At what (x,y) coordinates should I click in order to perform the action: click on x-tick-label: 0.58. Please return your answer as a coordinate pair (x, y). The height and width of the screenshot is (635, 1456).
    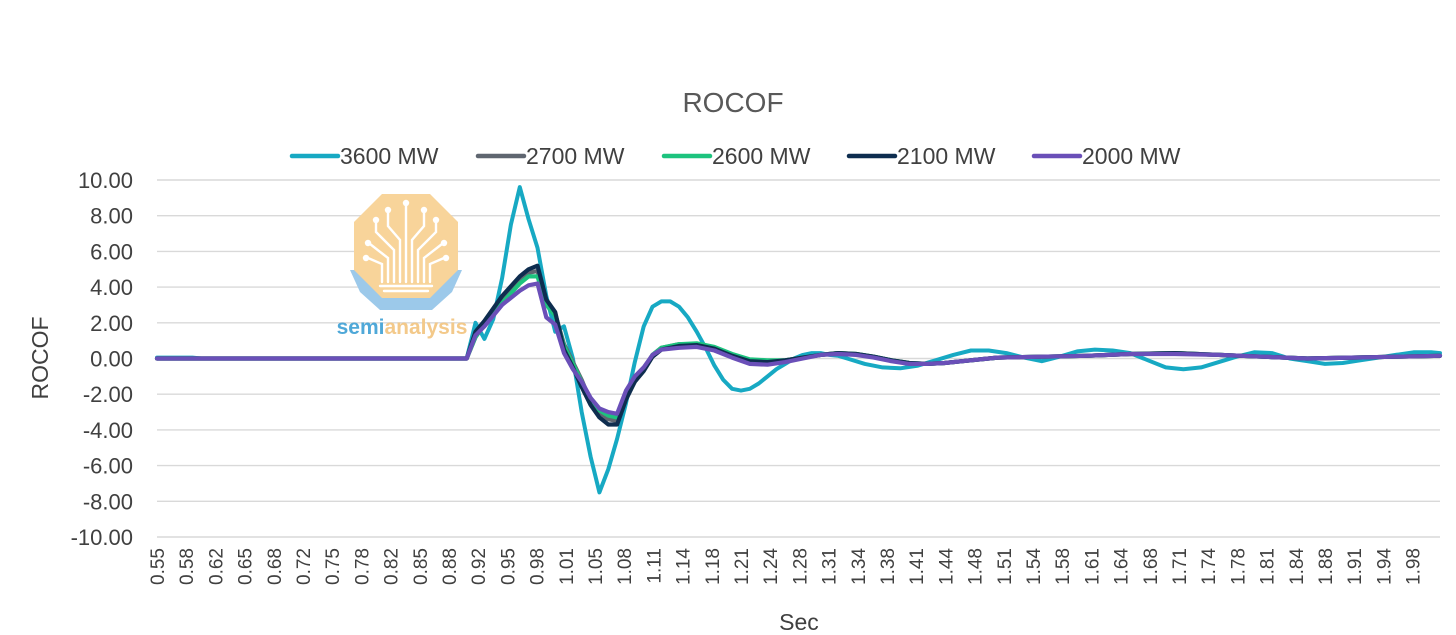
    Looking at the image, I should click on (187, 566).